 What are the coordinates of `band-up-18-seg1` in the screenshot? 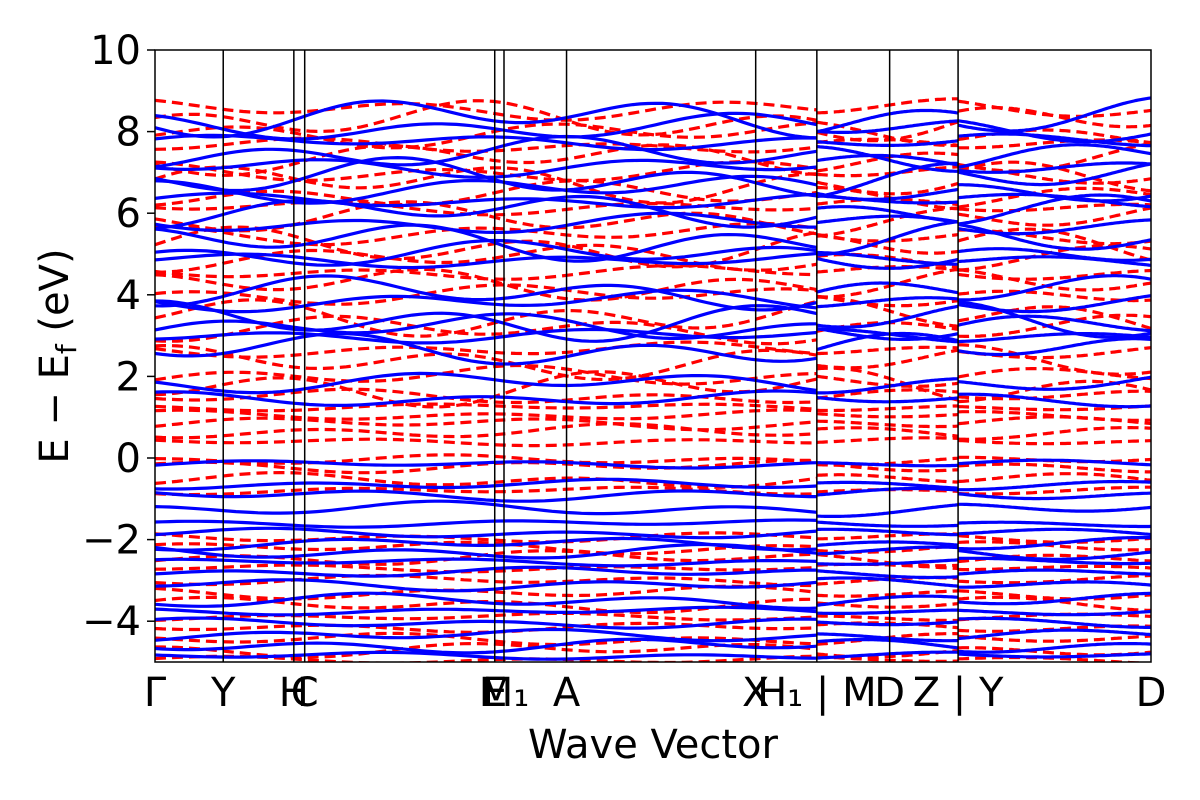 It's located at (887, 386).